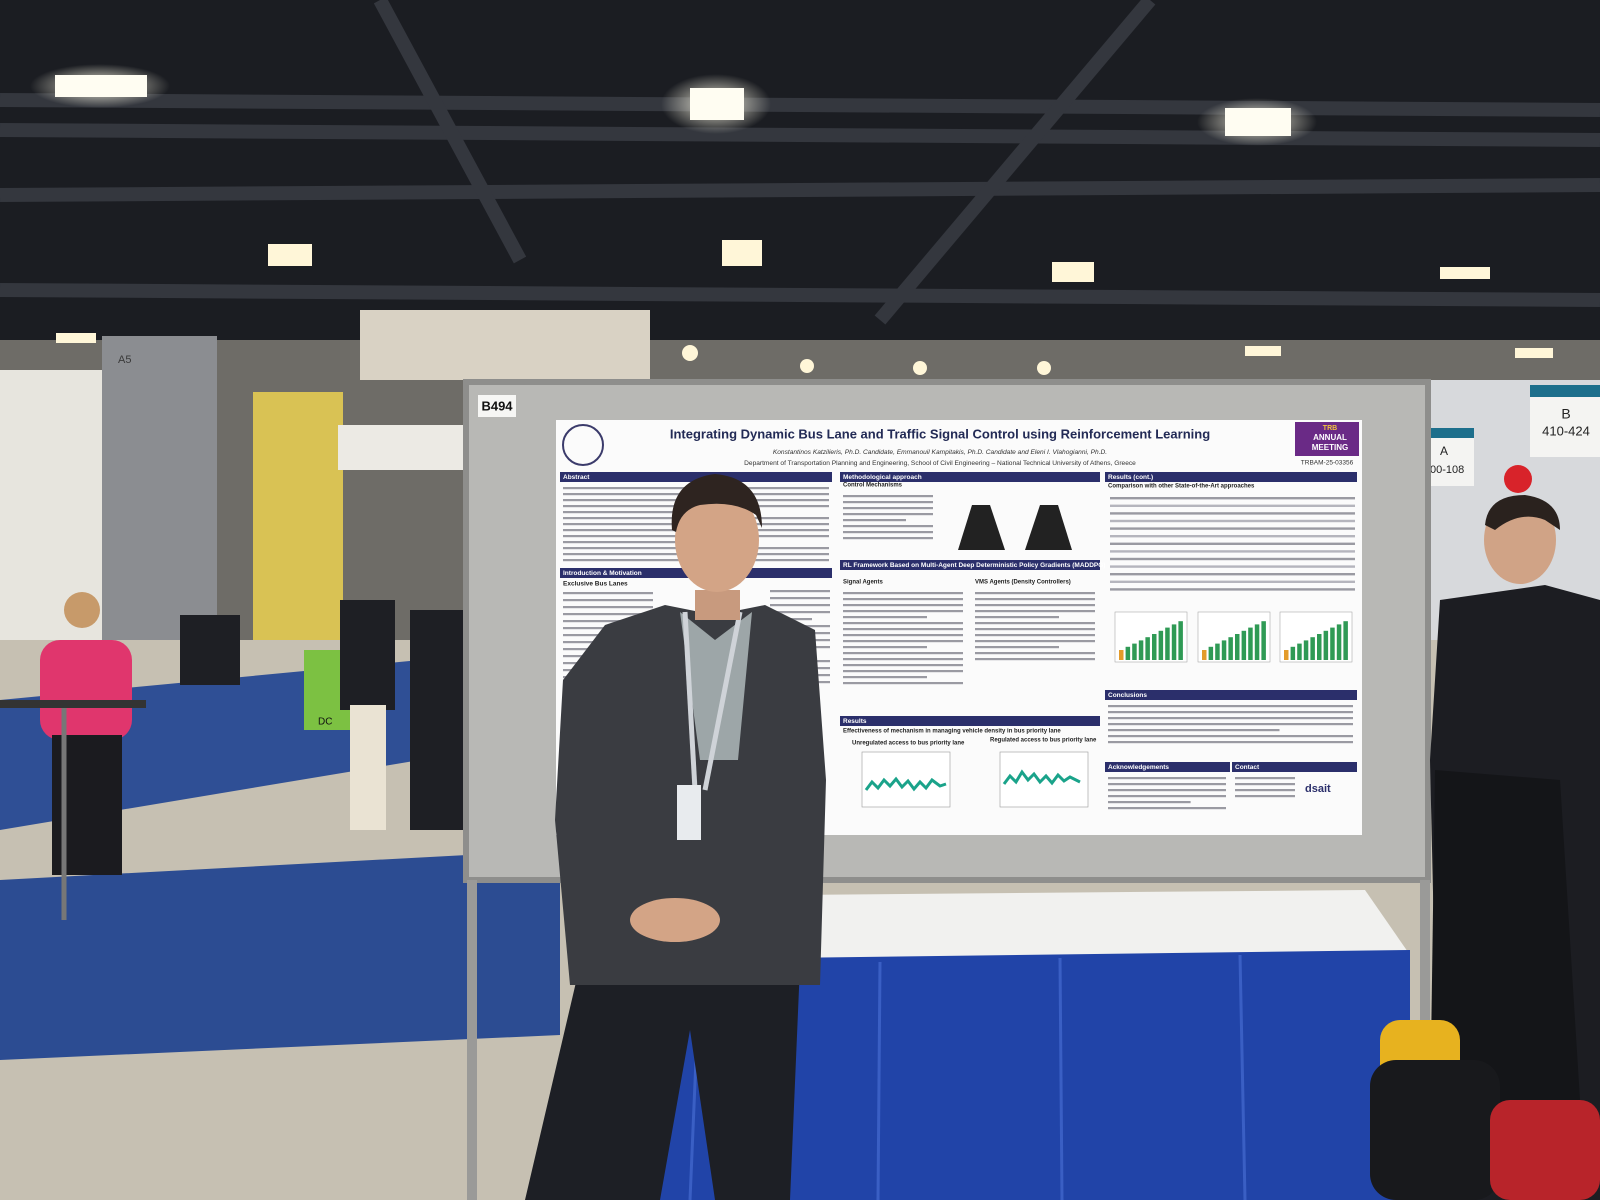 Image resolution: width=1600 pixels, height=1200 pixels. I want to click on badge-line: TRB, so click(1330, 428).